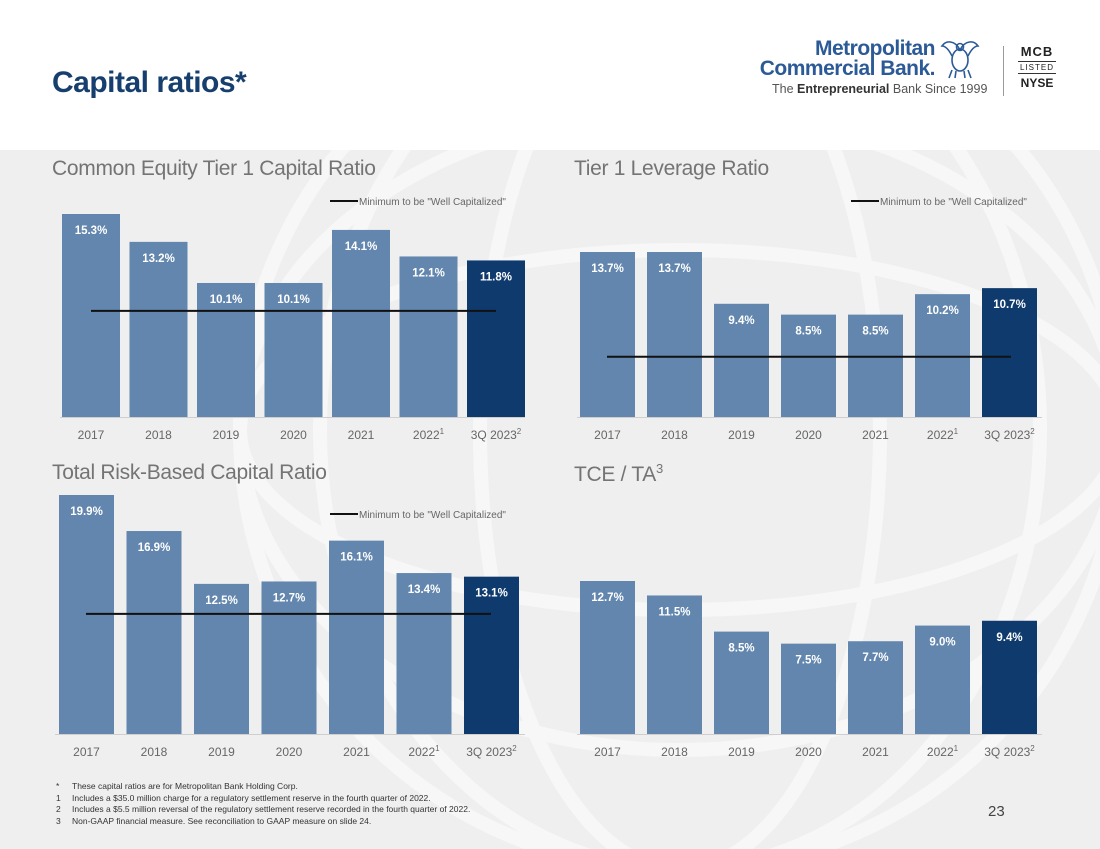 The height and width of the screenshot is (849, 1100). I want to click on chart-title-tce-ta: TCE / TA3, so click(618, 473).